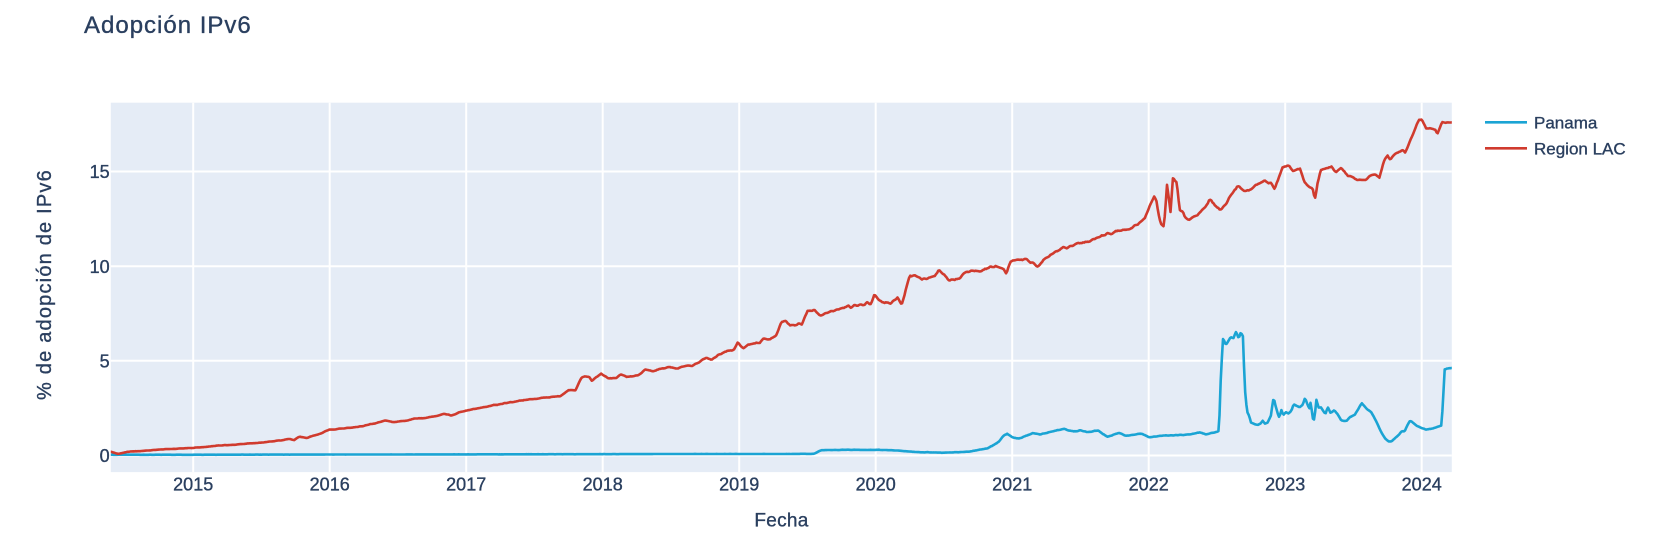 This screenshot has height=557, width=1660. I want to click on svg-text: 15, so click(100, 172).